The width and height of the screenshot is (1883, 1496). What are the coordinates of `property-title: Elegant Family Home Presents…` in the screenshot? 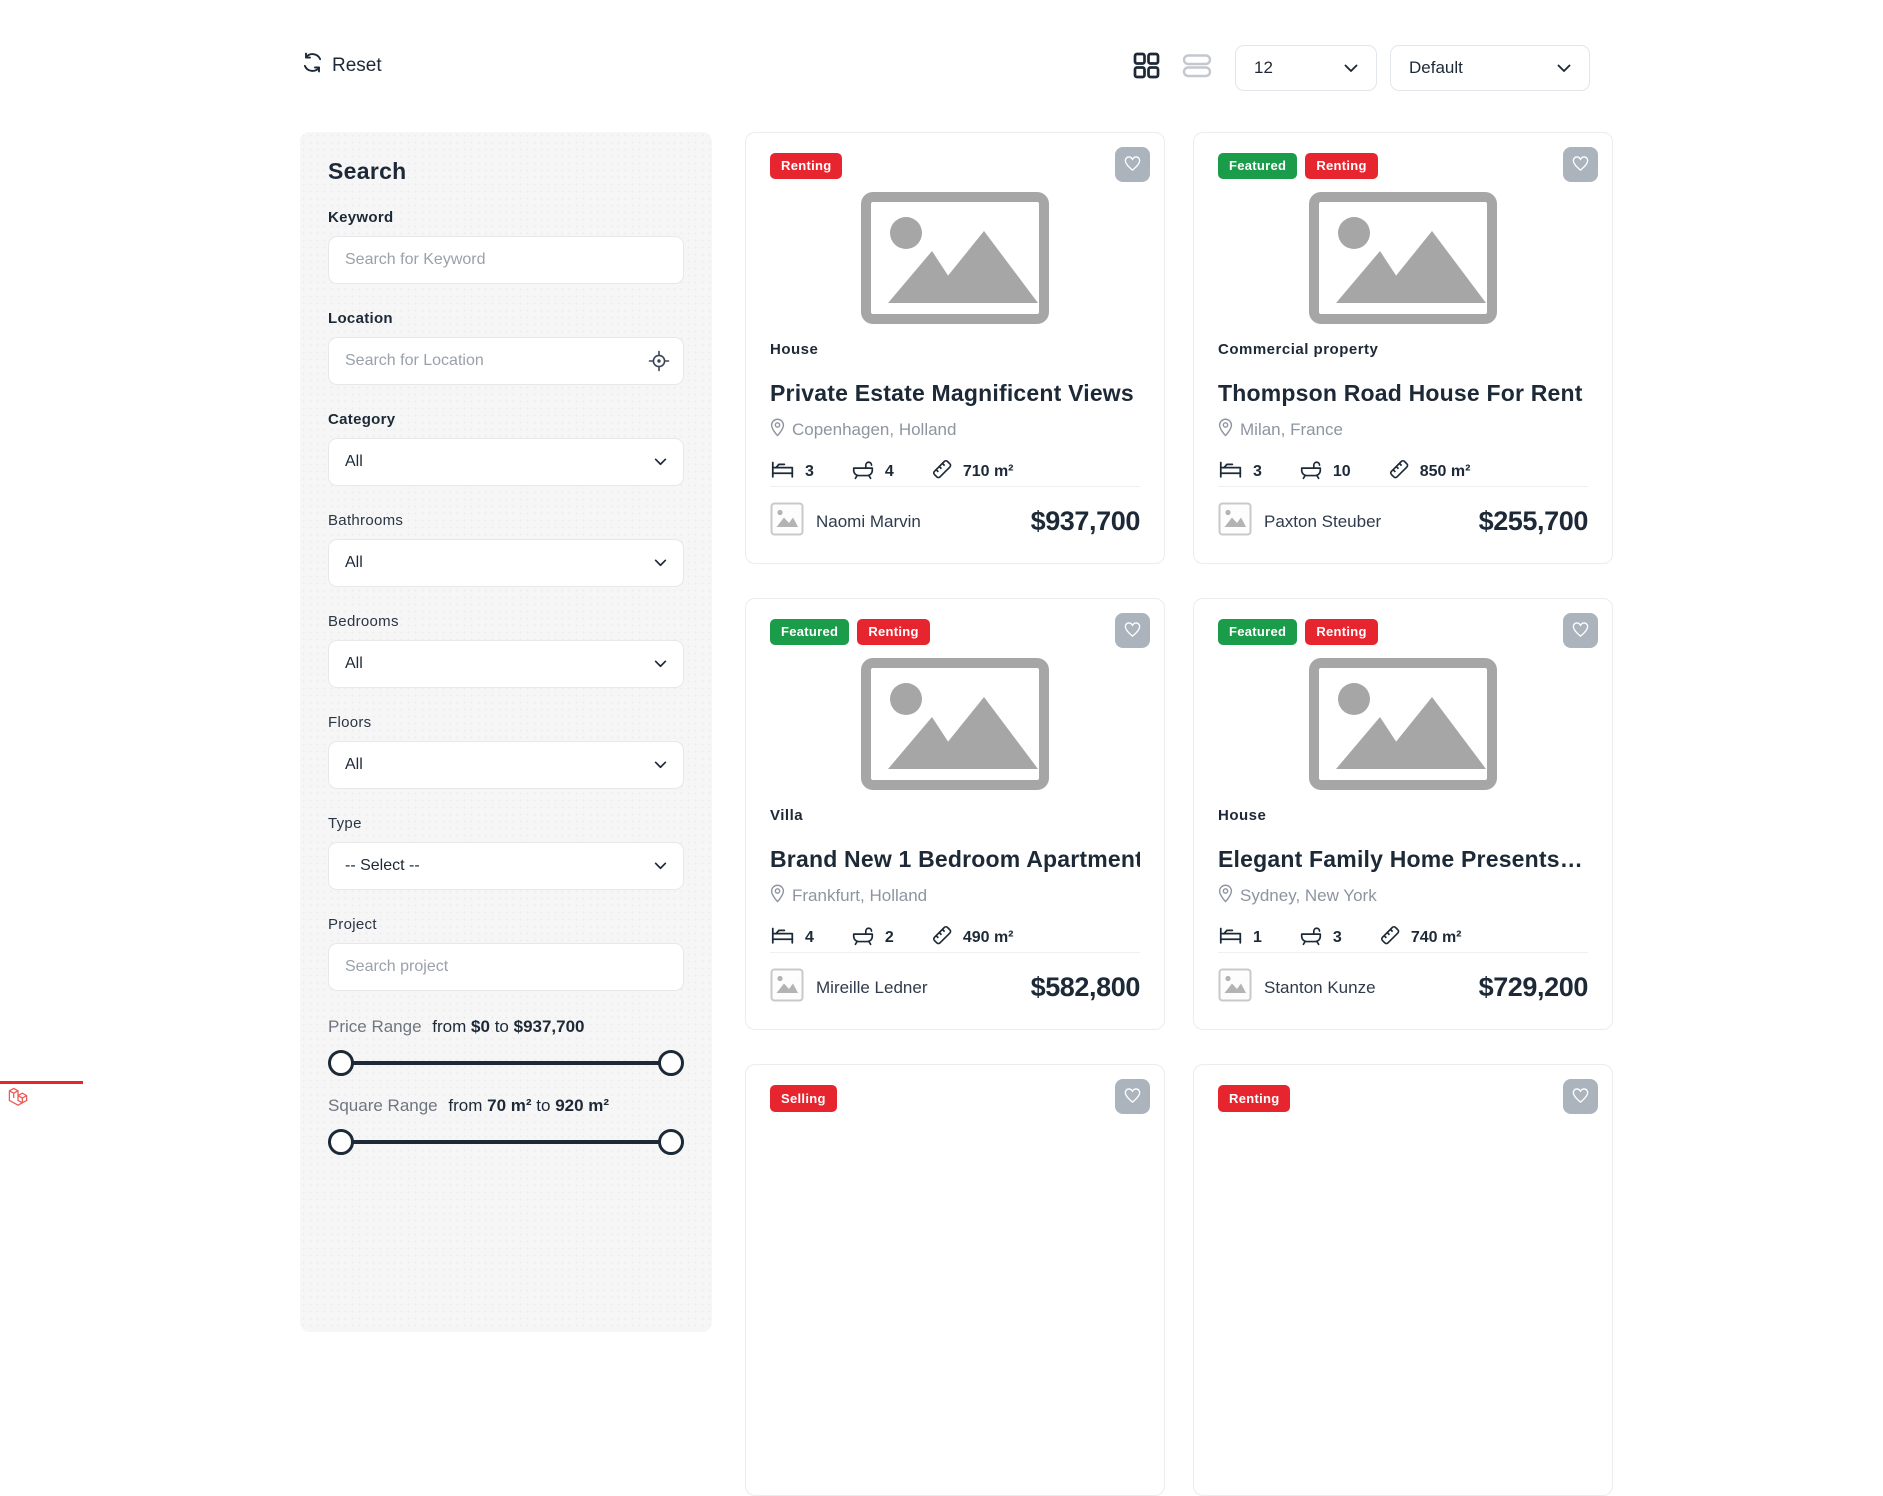 It's located at (1400, 858).